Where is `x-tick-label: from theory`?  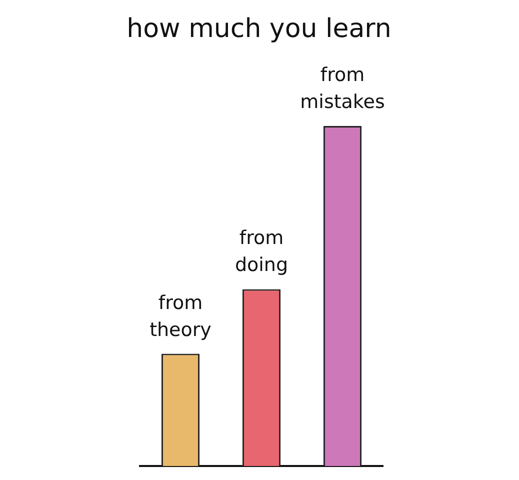 x-tick-label: from theory is located at coordinates (181, 316).